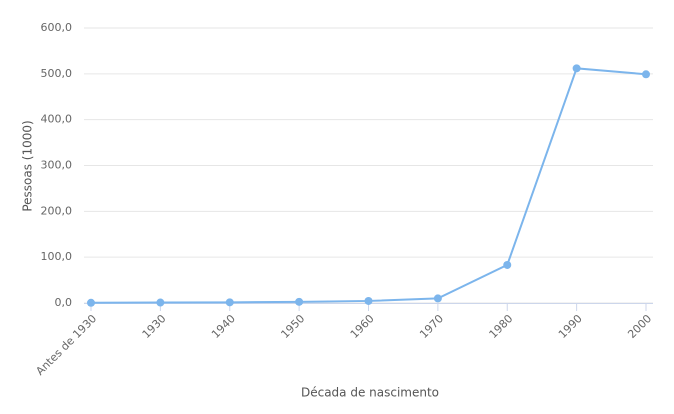  I want to click on x-tick-label: 2000, so click(639, 326).